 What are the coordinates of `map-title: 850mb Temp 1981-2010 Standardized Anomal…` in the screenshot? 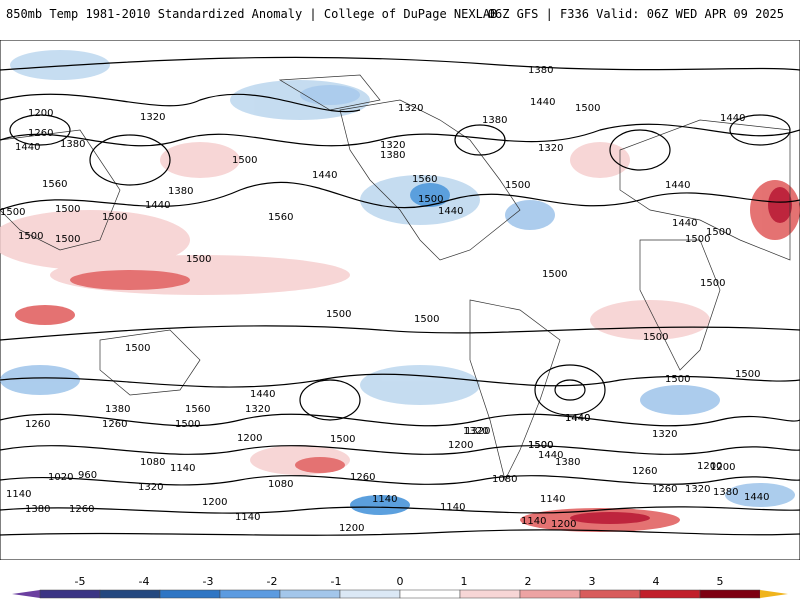 It's located at (252, 14).